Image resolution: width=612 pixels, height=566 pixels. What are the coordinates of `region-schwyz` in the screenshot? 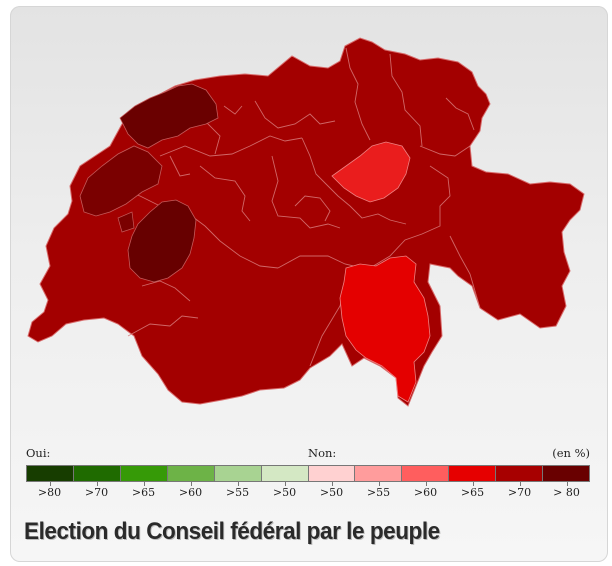 It's located at (371, 172).